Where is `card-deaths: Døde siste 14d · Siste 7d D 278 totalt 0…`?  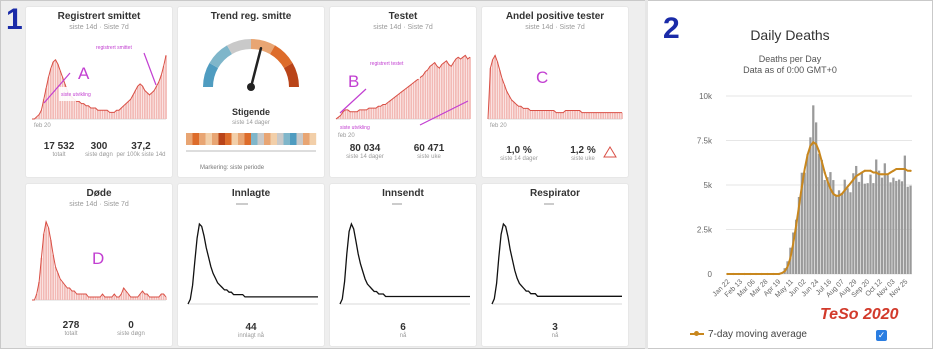
card-deaths: Døde siste 14d · Siste 7d D 278 totalt 0… is located at coordinates (99, 265).